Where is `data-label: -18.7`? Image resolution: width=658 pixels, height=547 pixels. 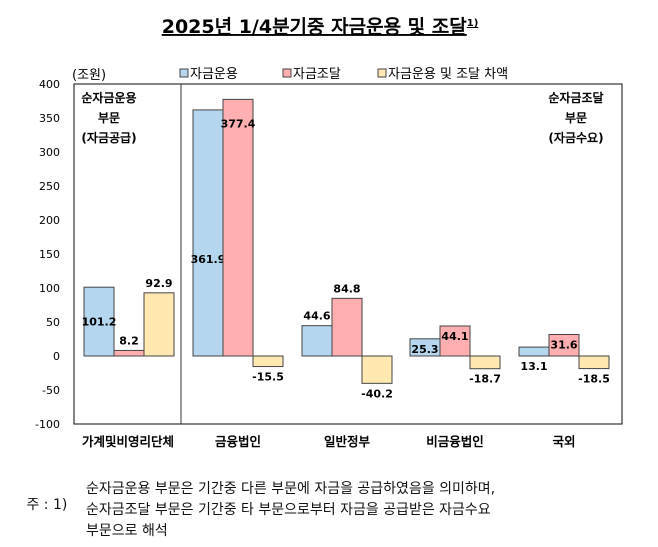 data-label: -18.7 is located at coordinates (485, 379).